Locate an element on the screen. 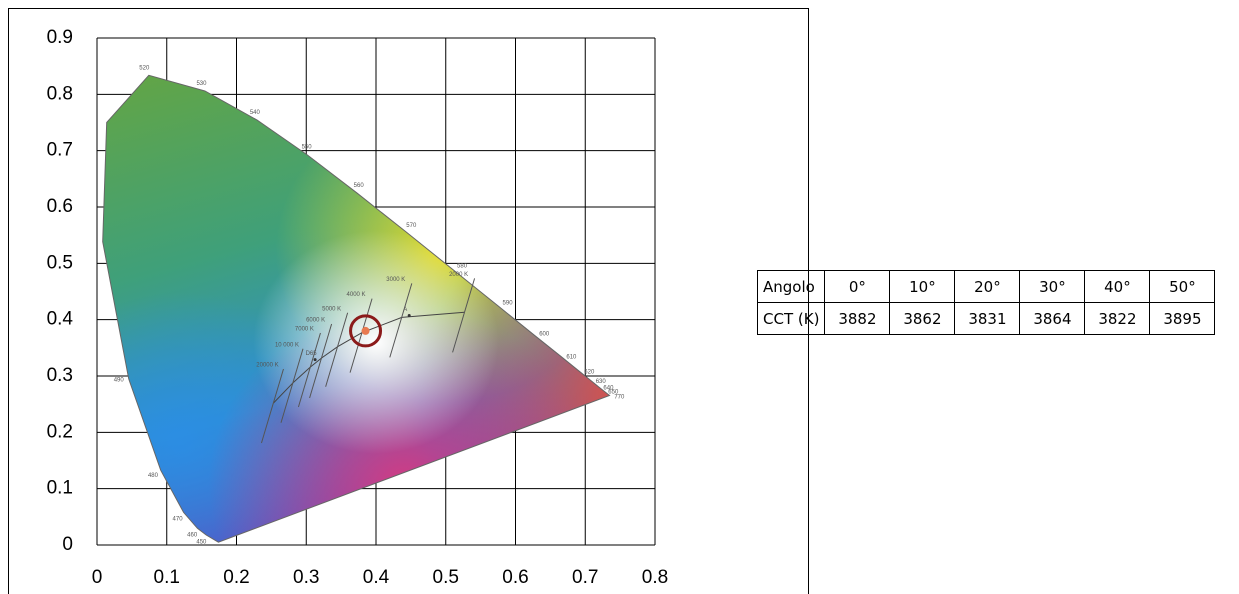 The height and width of the screenshot is (594, 1239). x-tick-label: 0.6 is located at coordinates (515, 577).